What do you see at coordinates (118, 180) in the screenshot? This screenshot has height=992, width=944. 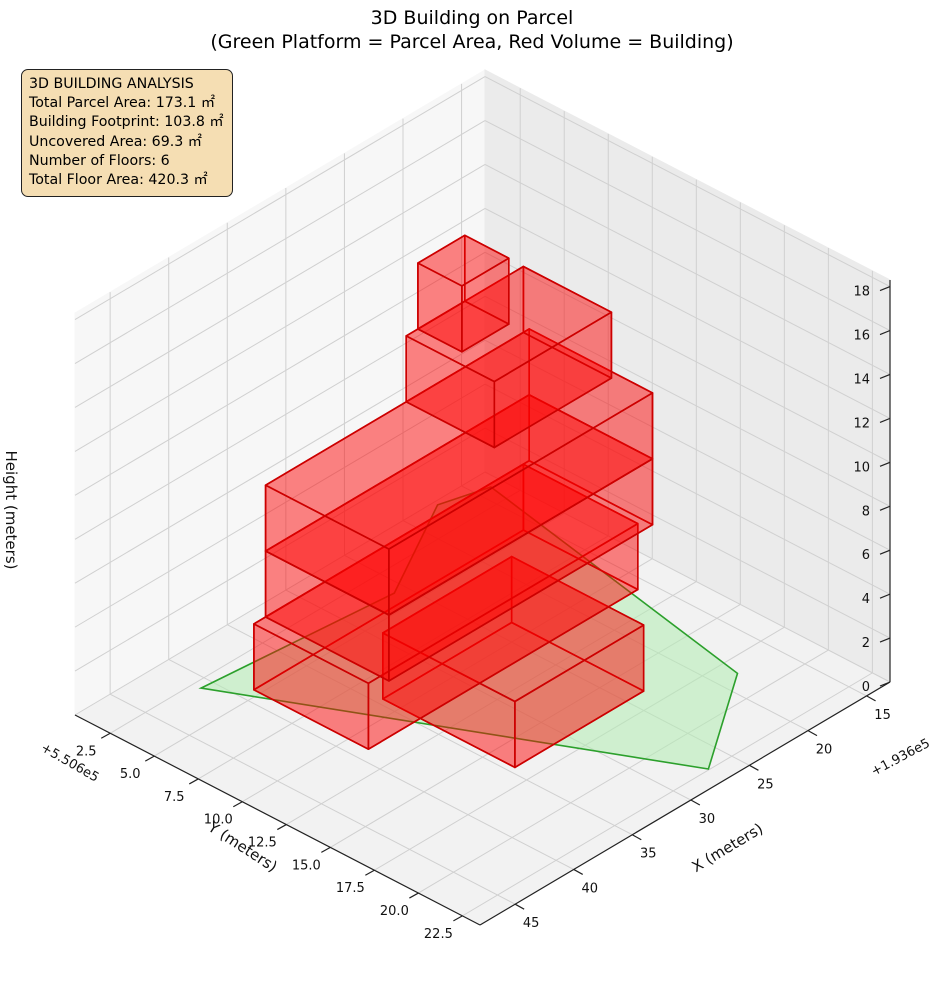 I see `info-total-floor-area: Total Floor Area: 420.3 ㎡` at bounding box center [118, 180].